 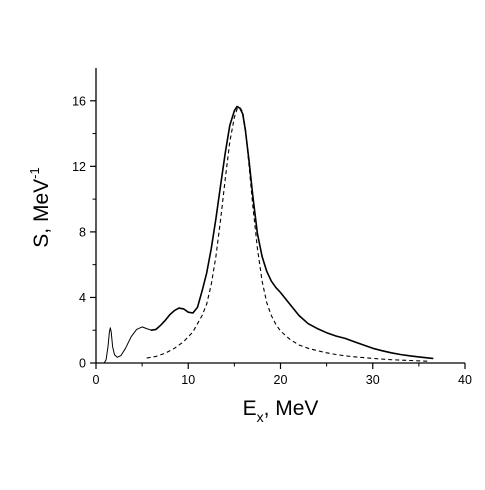 I want to click on x-axis-title: Ex, MeV, so click(x=281, y=411).